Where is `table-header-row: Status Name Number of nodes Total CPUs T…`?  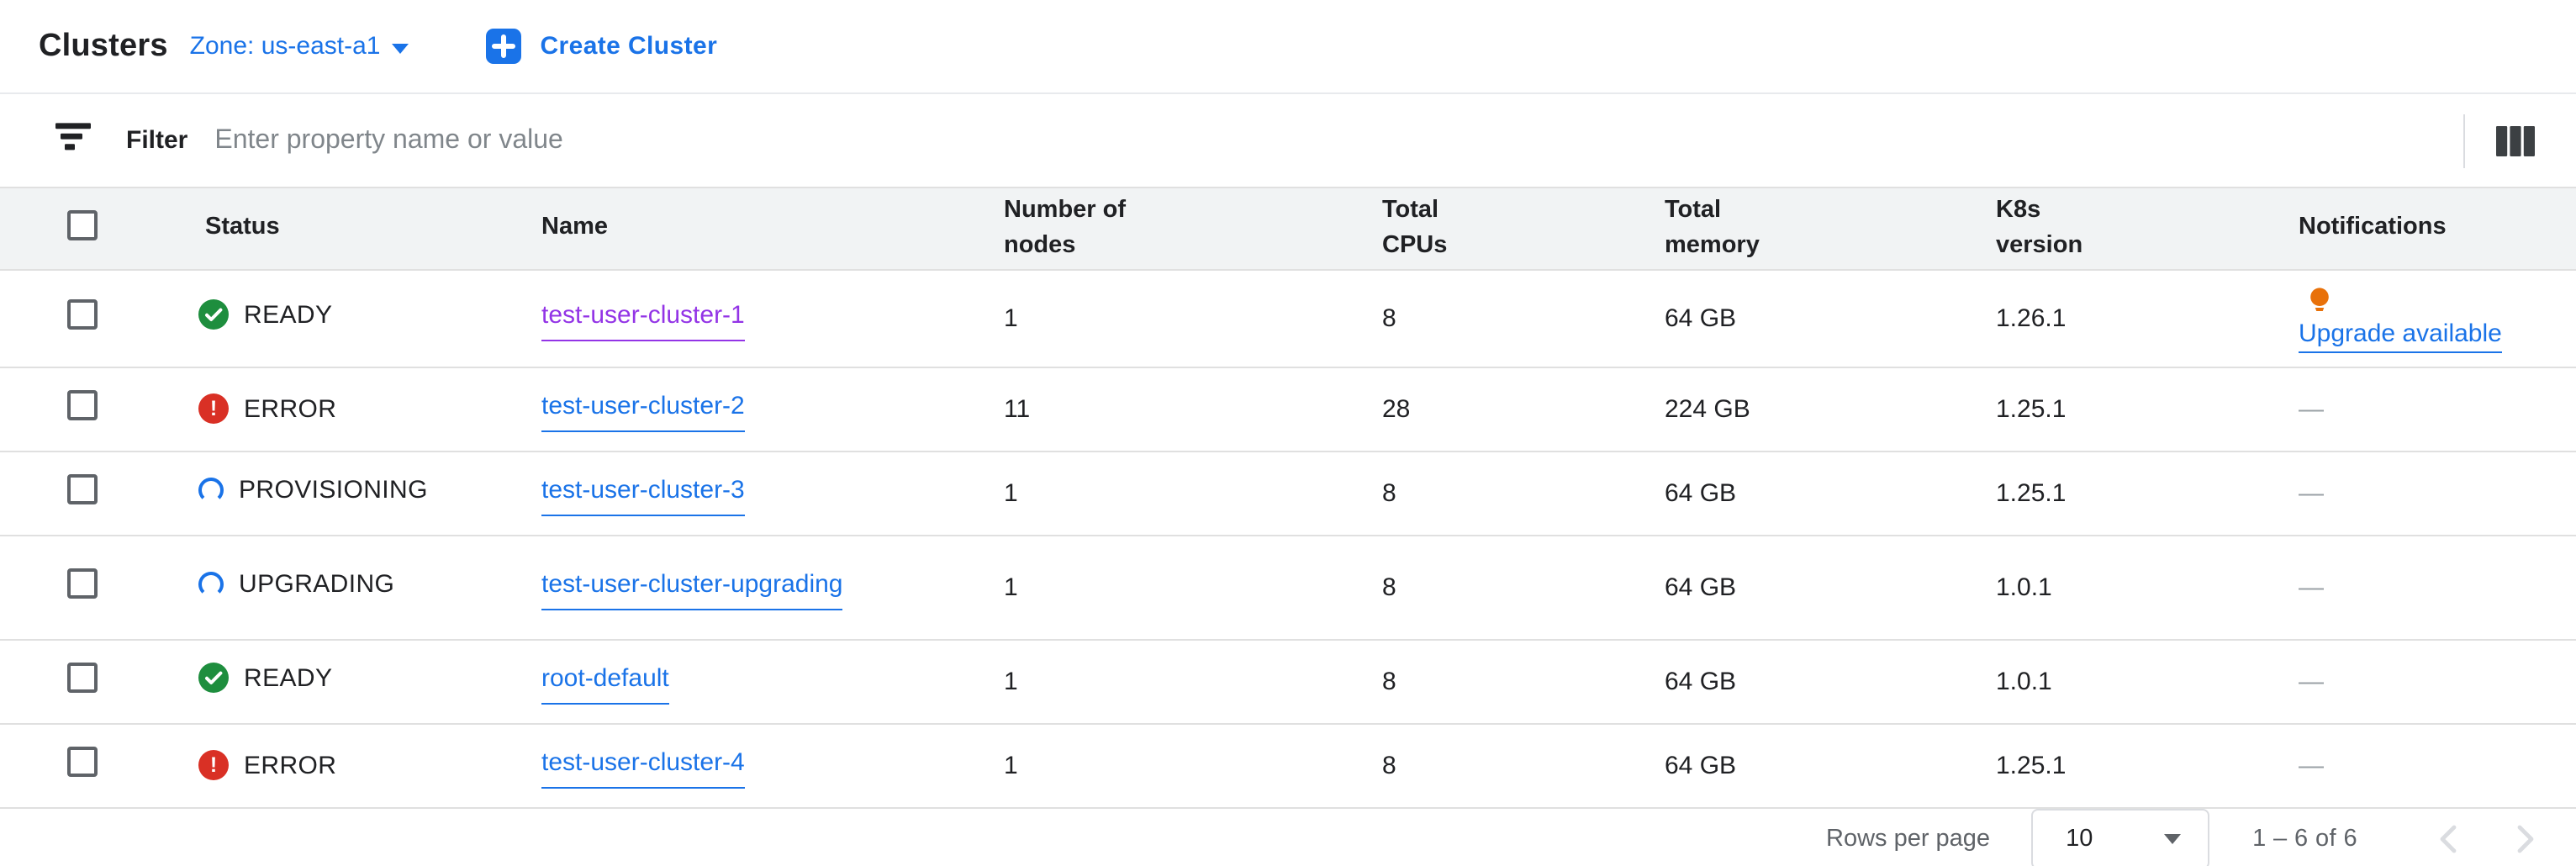
table-header-row: Status Name Number of nodes Total CPUs T… is located at coordinates (1288, 229).